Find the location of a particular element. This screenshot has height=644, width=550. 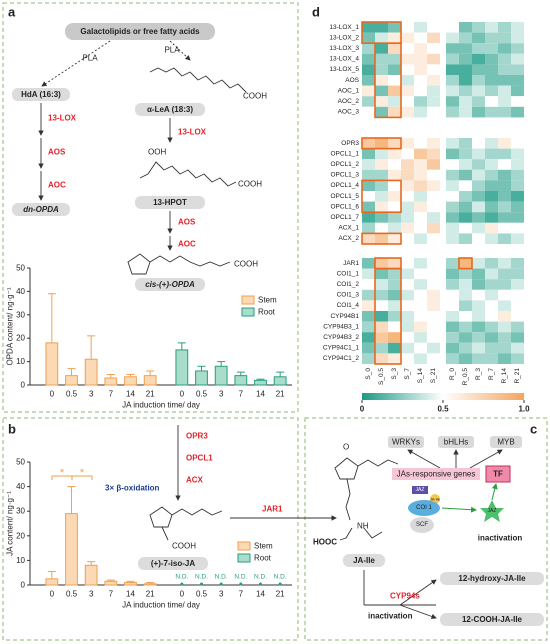

x-tick-label: 7 is located at coordinates (241, 394).